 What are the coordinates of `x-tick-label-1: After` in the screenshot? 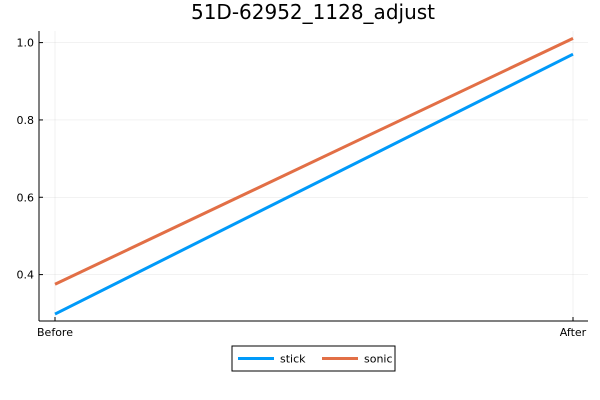 It's located at (573, 332).